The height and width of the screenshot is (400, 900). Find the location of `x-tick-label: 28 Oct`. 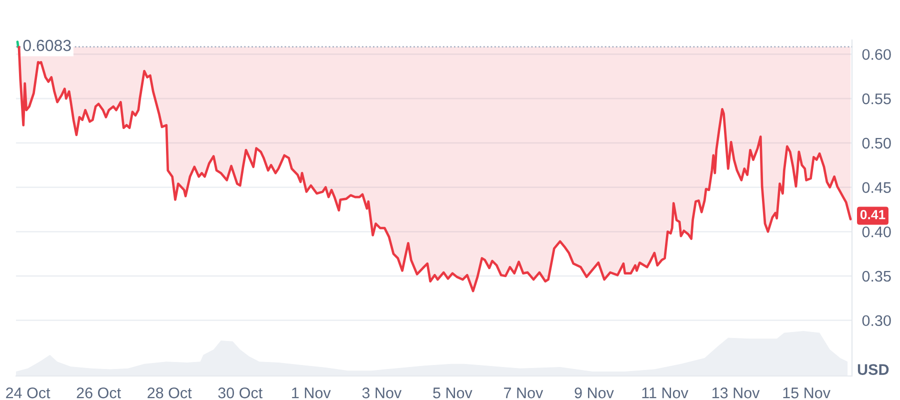

x-tick-label: 28 Oct is located at coordinates (170, 393).